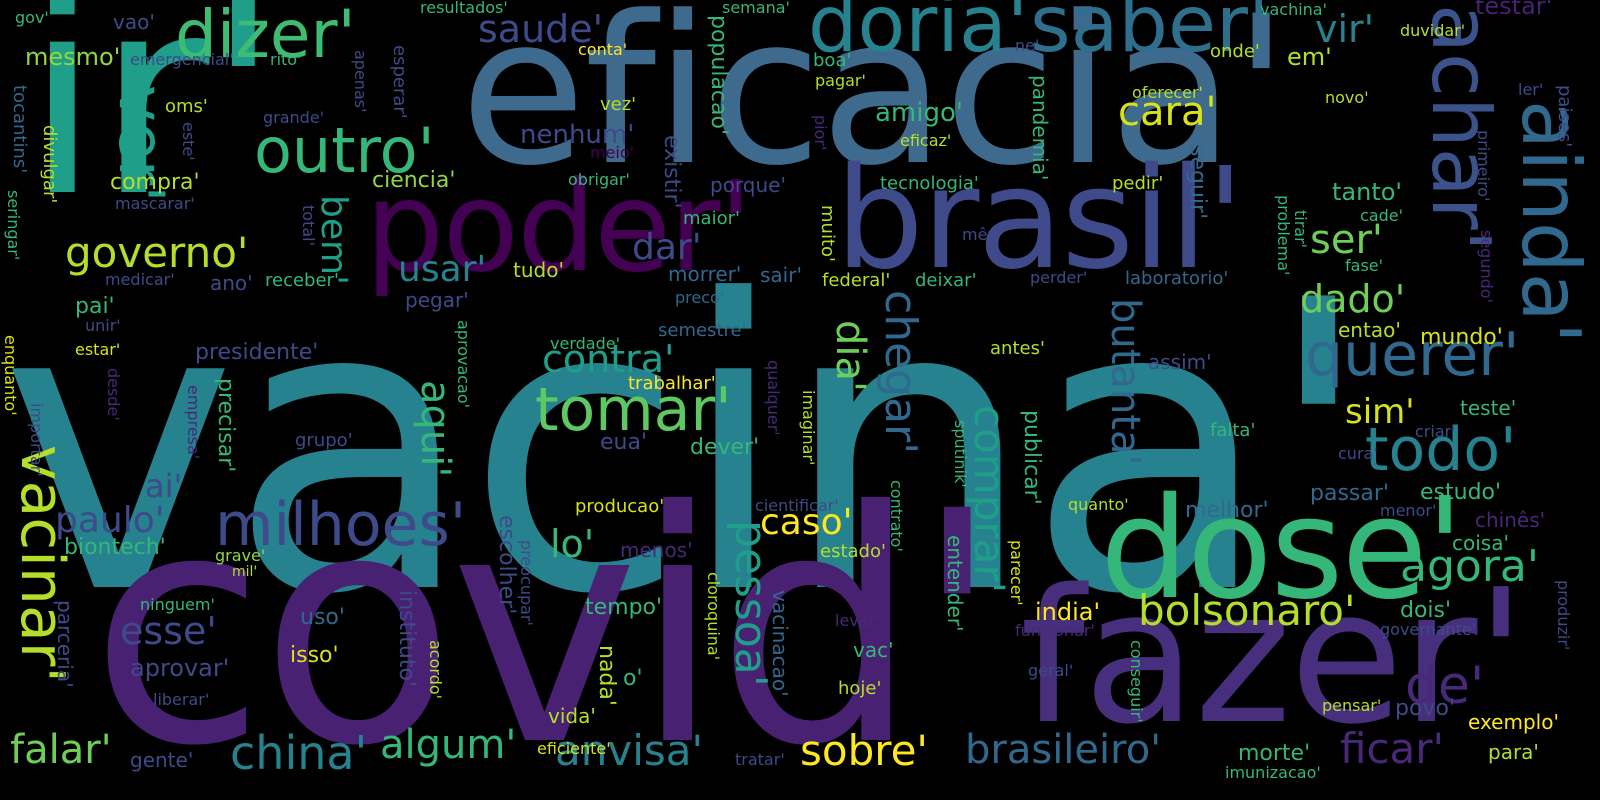 The width and height of the screenshot is (1600, 800). I want to click on word-sputinik: sputinik', so click(960, 454).